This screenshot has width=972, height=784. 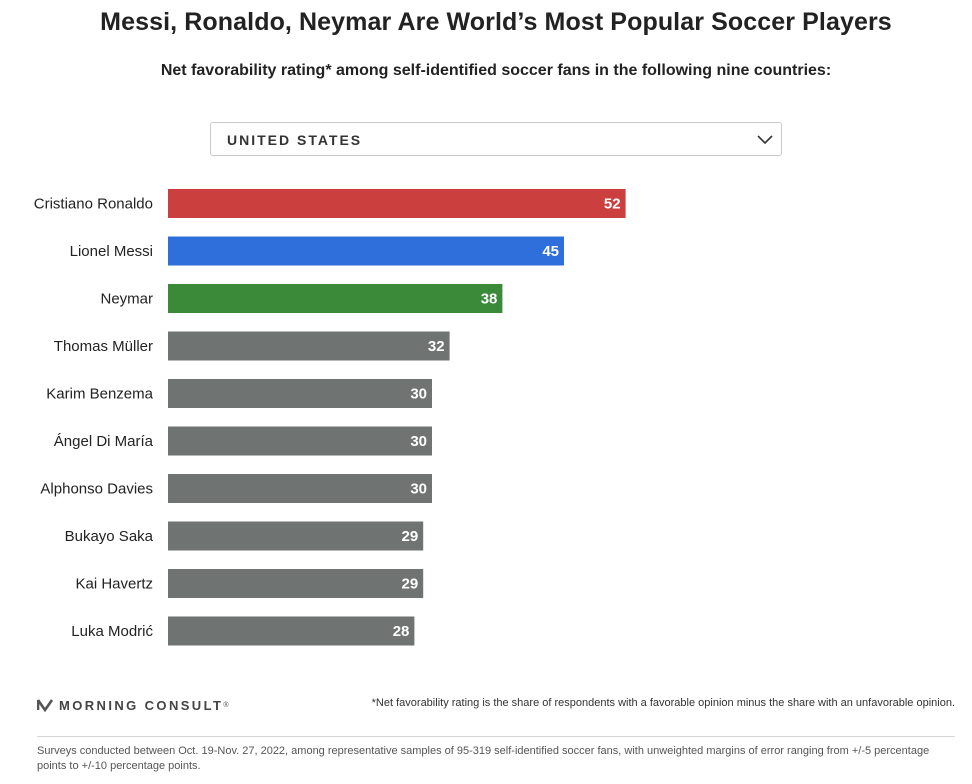 I want to click on logo-mark-icon, so click(x=45, y=705).